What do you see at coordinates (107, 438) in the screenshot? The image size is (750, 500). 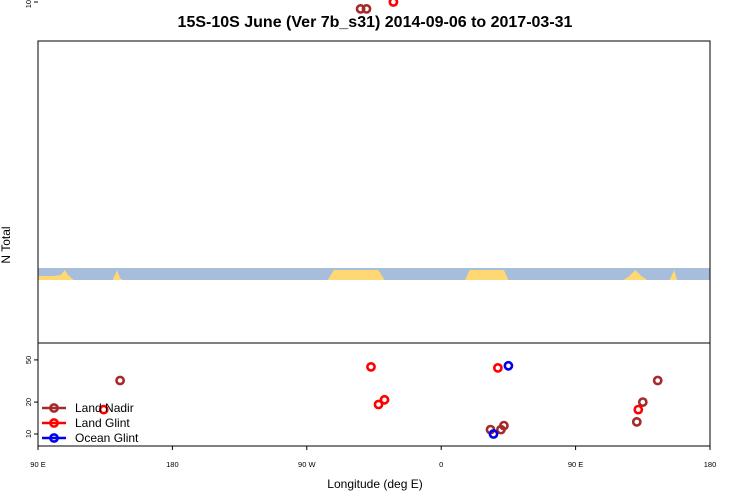 I see `legend-label-ocean-glint: Ocean Glint` at bounding box center [107, 438].